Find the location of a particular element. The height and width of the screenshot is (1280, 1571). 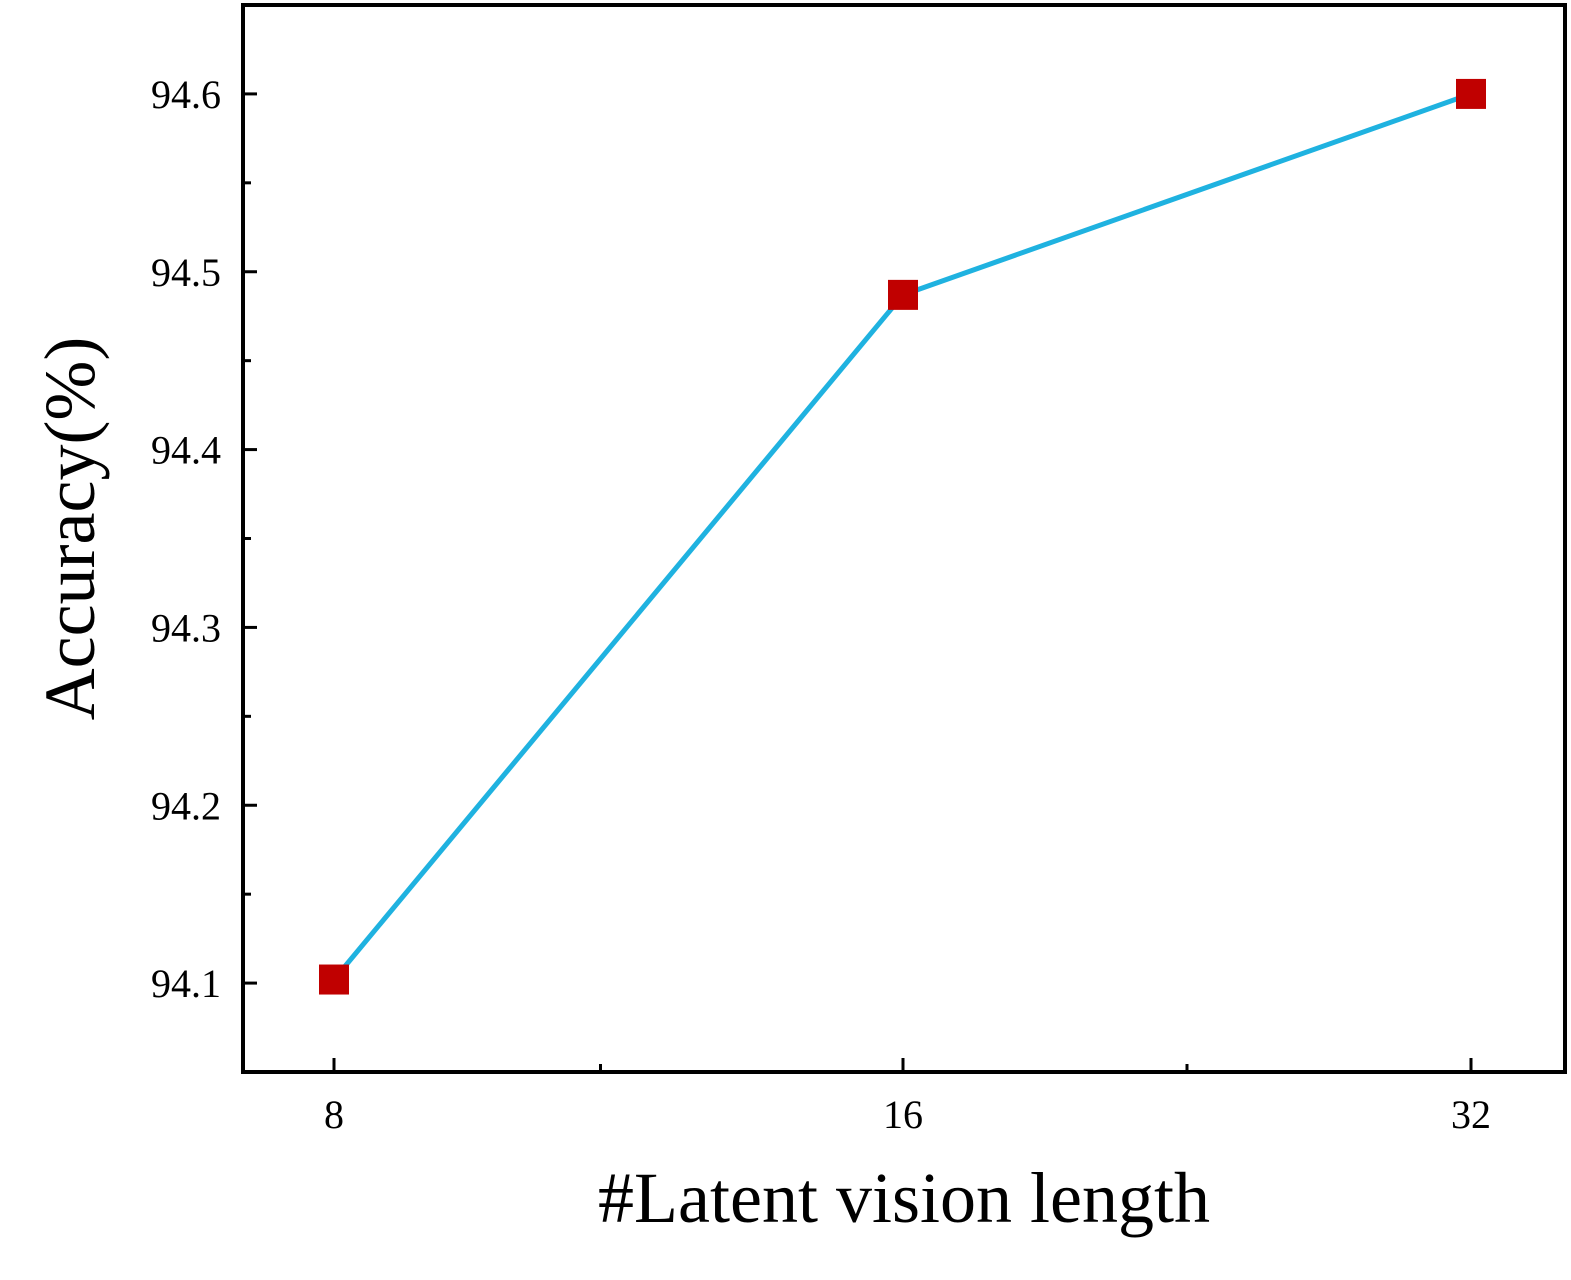

y-tick-label: 94.3 is located at coordinates (186, 627).